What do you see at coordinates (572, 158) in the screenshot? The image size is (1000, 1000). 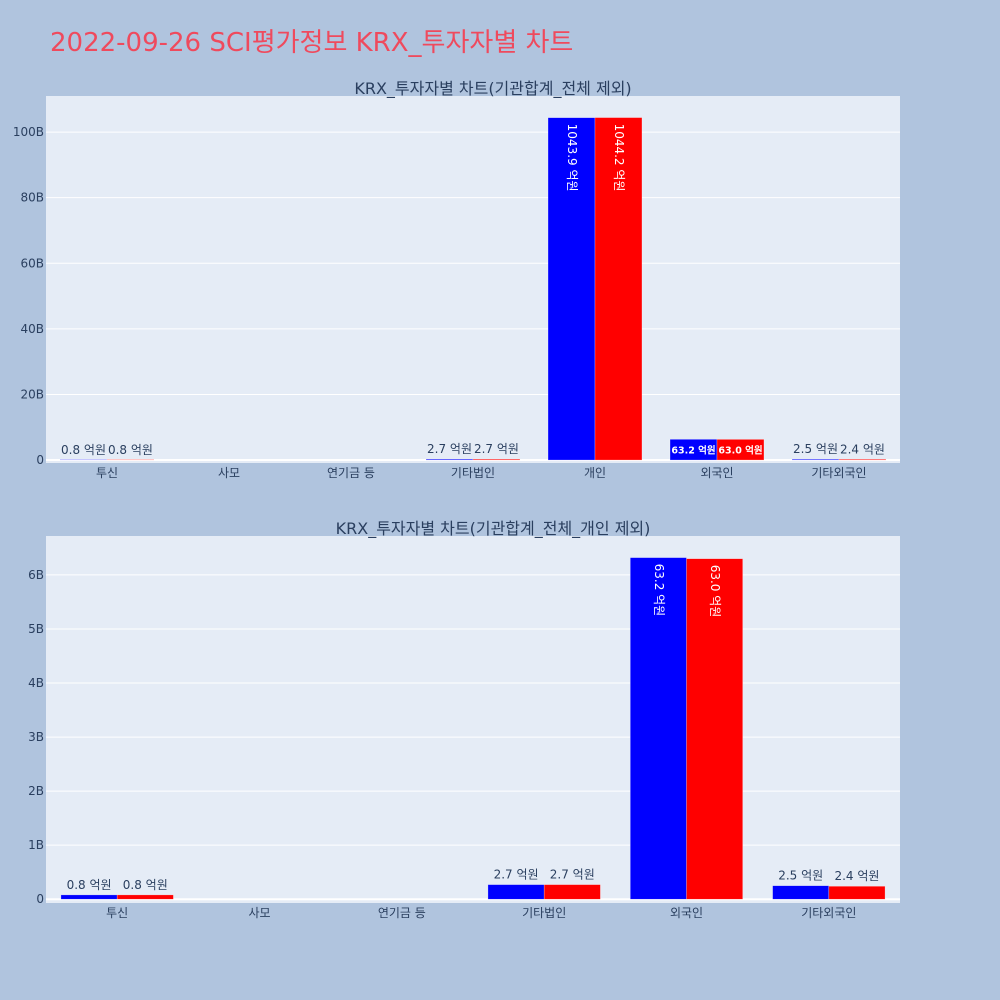 I see `bar-label: 1043.9 억원` at bounding box center [572, 158].